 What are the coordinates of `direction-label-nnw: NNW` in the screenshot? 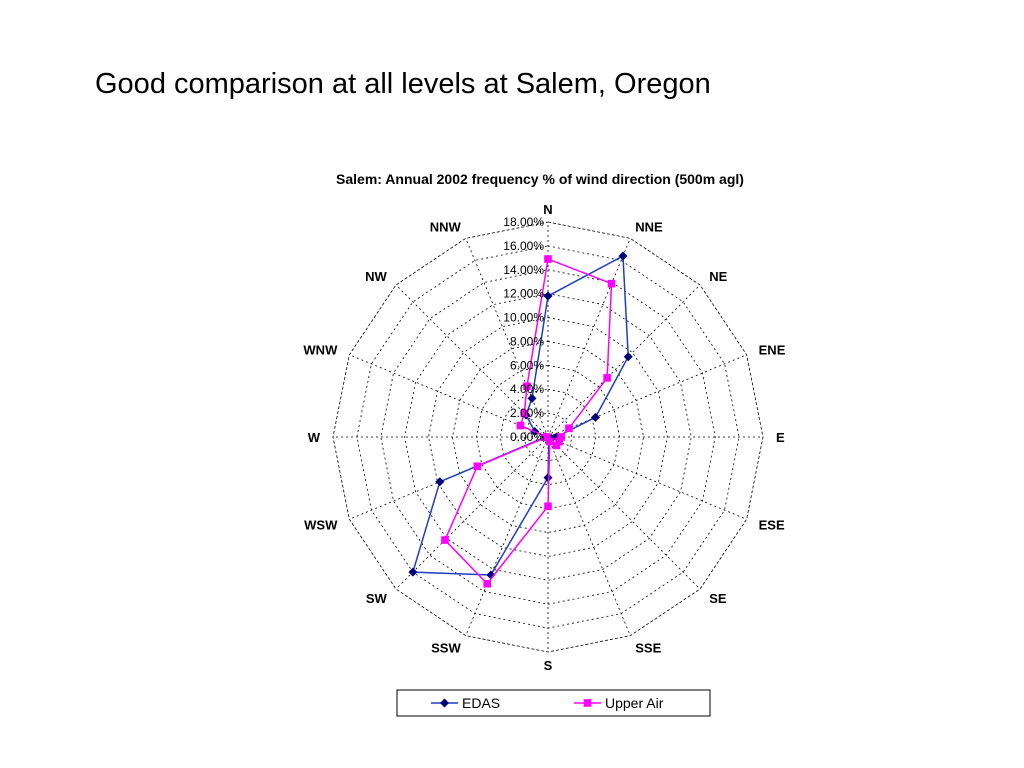 It's located at (446, 226).